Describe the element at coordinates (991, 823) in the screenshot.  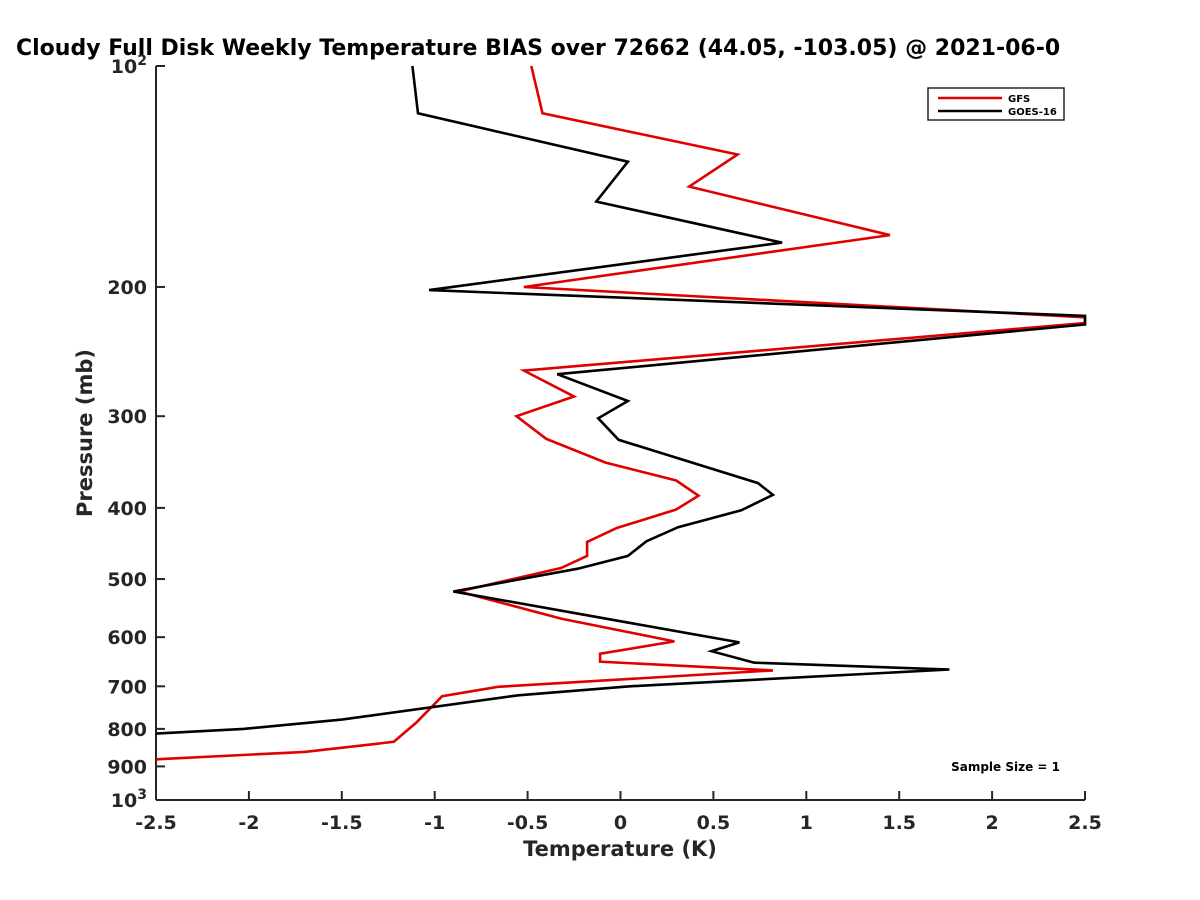
I see `x-tick-label: 2` at that location.